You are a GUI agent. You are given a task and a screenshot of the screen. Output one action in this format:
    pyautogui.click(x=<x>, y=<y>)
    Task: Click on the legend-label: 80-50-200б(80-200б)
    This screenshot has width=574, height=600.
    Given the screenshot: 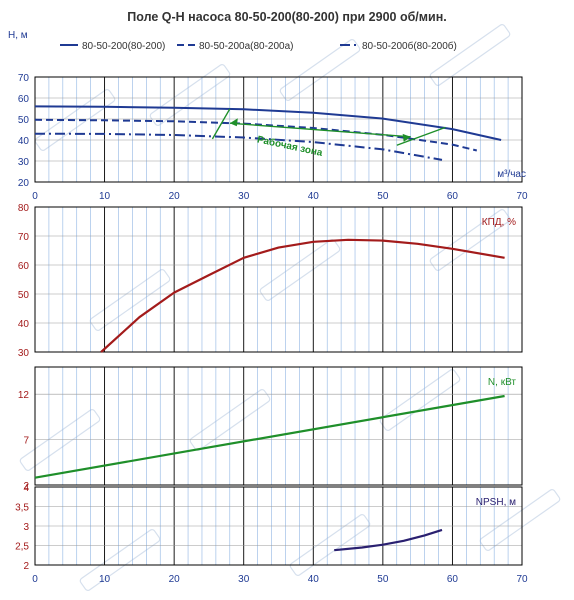 What is the action you would take?
    pyautogui.click(x=409, y=46)
    